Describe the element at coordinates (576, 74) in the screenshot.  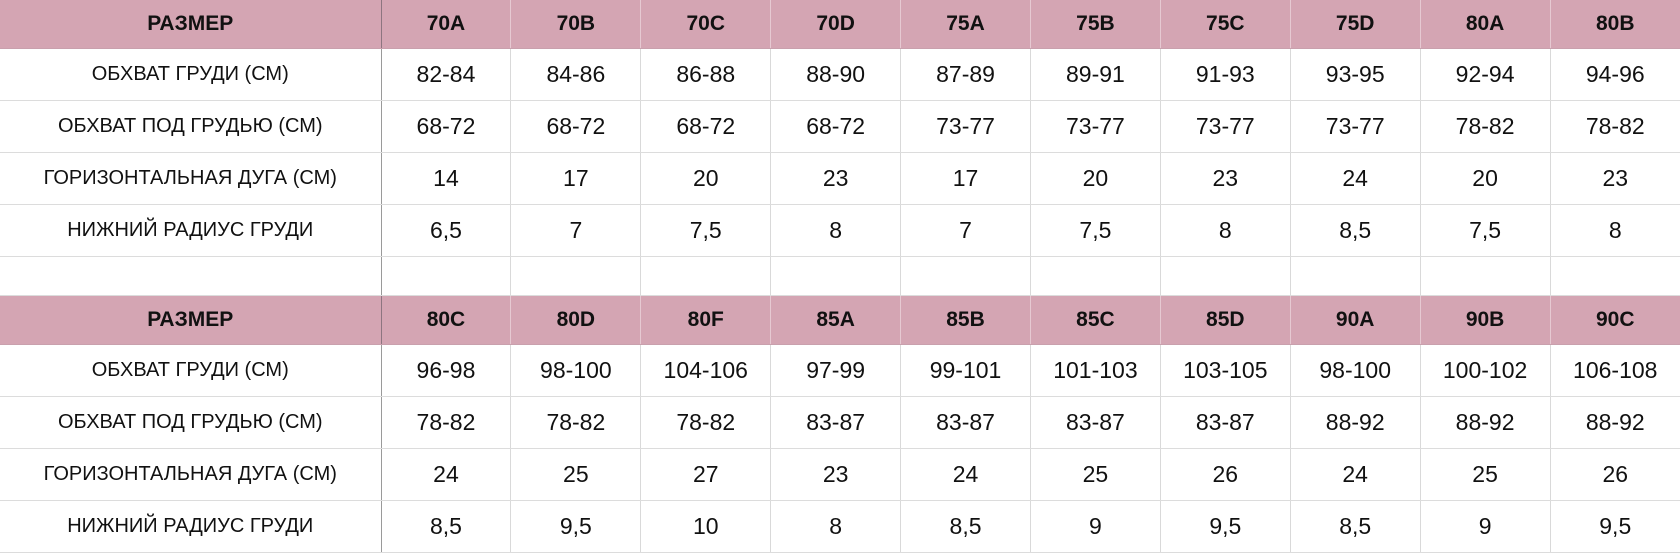
I see `measurement-value: 84-86` at that location.